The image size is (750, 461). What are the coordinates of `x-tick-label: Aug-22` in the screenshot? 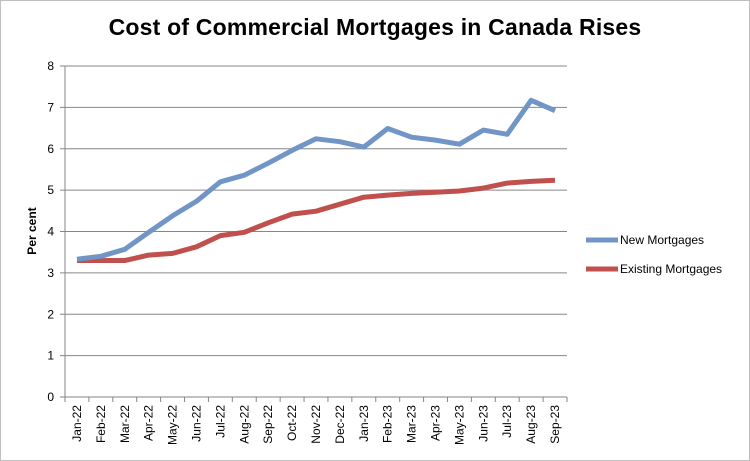 It's located at (244, 424).